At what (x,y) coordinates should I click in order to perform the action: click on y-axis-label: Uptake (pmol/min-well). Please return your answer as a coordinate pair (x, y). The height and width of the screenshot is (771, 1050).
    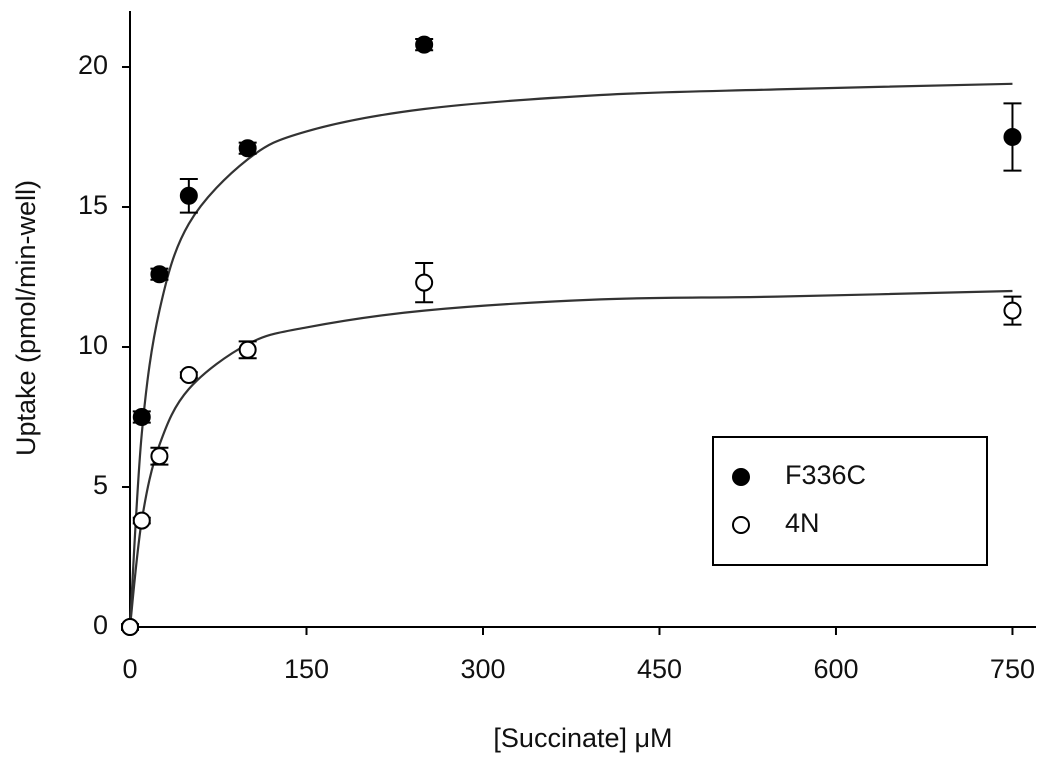
    Looking at the image, I should click on (26, 318).